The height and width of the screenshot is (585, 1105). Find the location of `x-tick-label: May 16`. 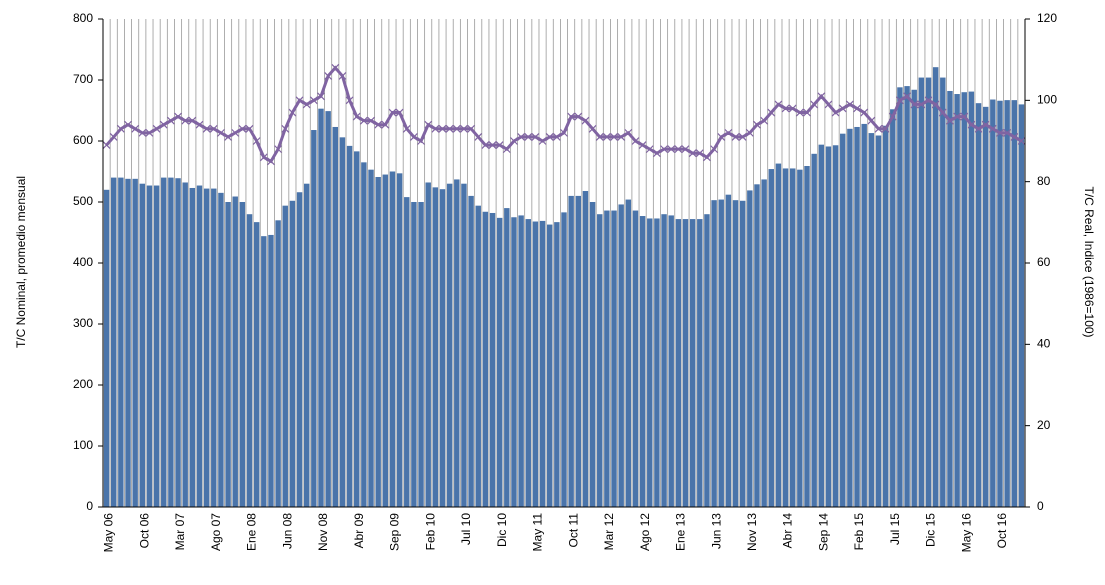

x-tick-label: May 16 is located at coordinates (966, 533).